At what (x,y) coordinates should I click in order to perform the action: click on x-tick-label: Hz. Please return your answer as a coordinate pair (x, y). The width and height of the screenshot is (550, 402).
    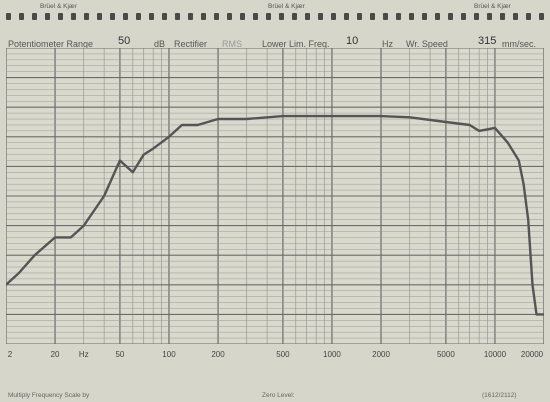
    Looking at the image, I should click on (83, 354).